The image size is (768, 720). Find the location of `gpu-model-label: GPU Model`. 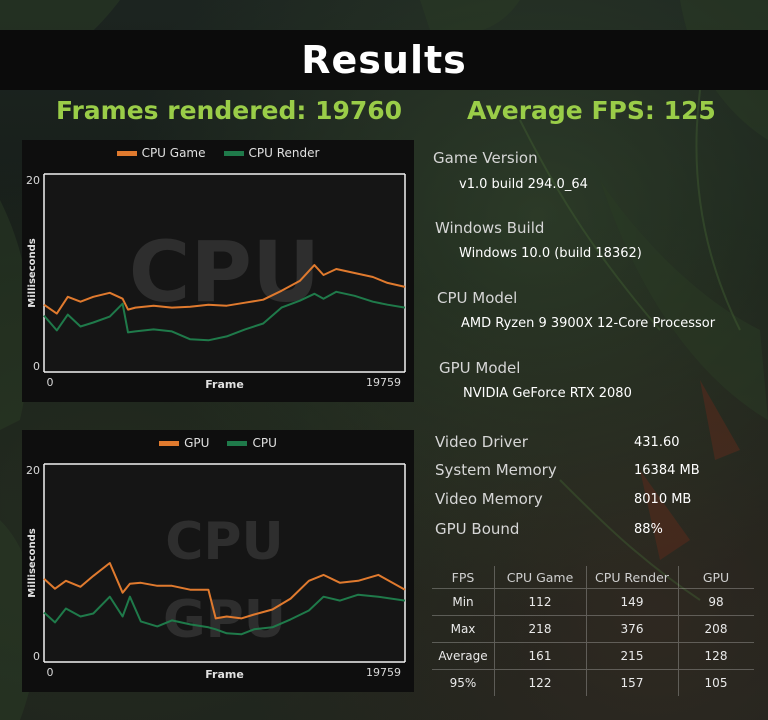

gpu-model-label: GPU Model is located at coordinates (480, 368).